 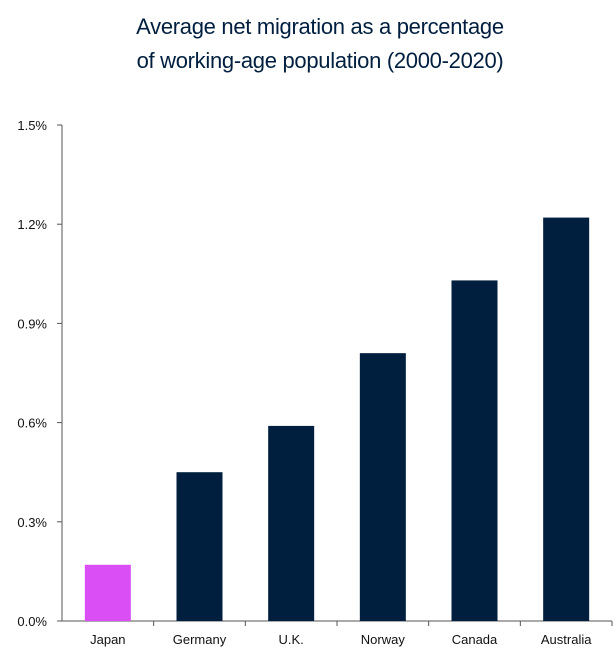 What do you see at coordinates (320, 60) in the screenshot?
I see `chart-title-line-2: of working-age population (2000-2020)` at bounding box center [320, 60].